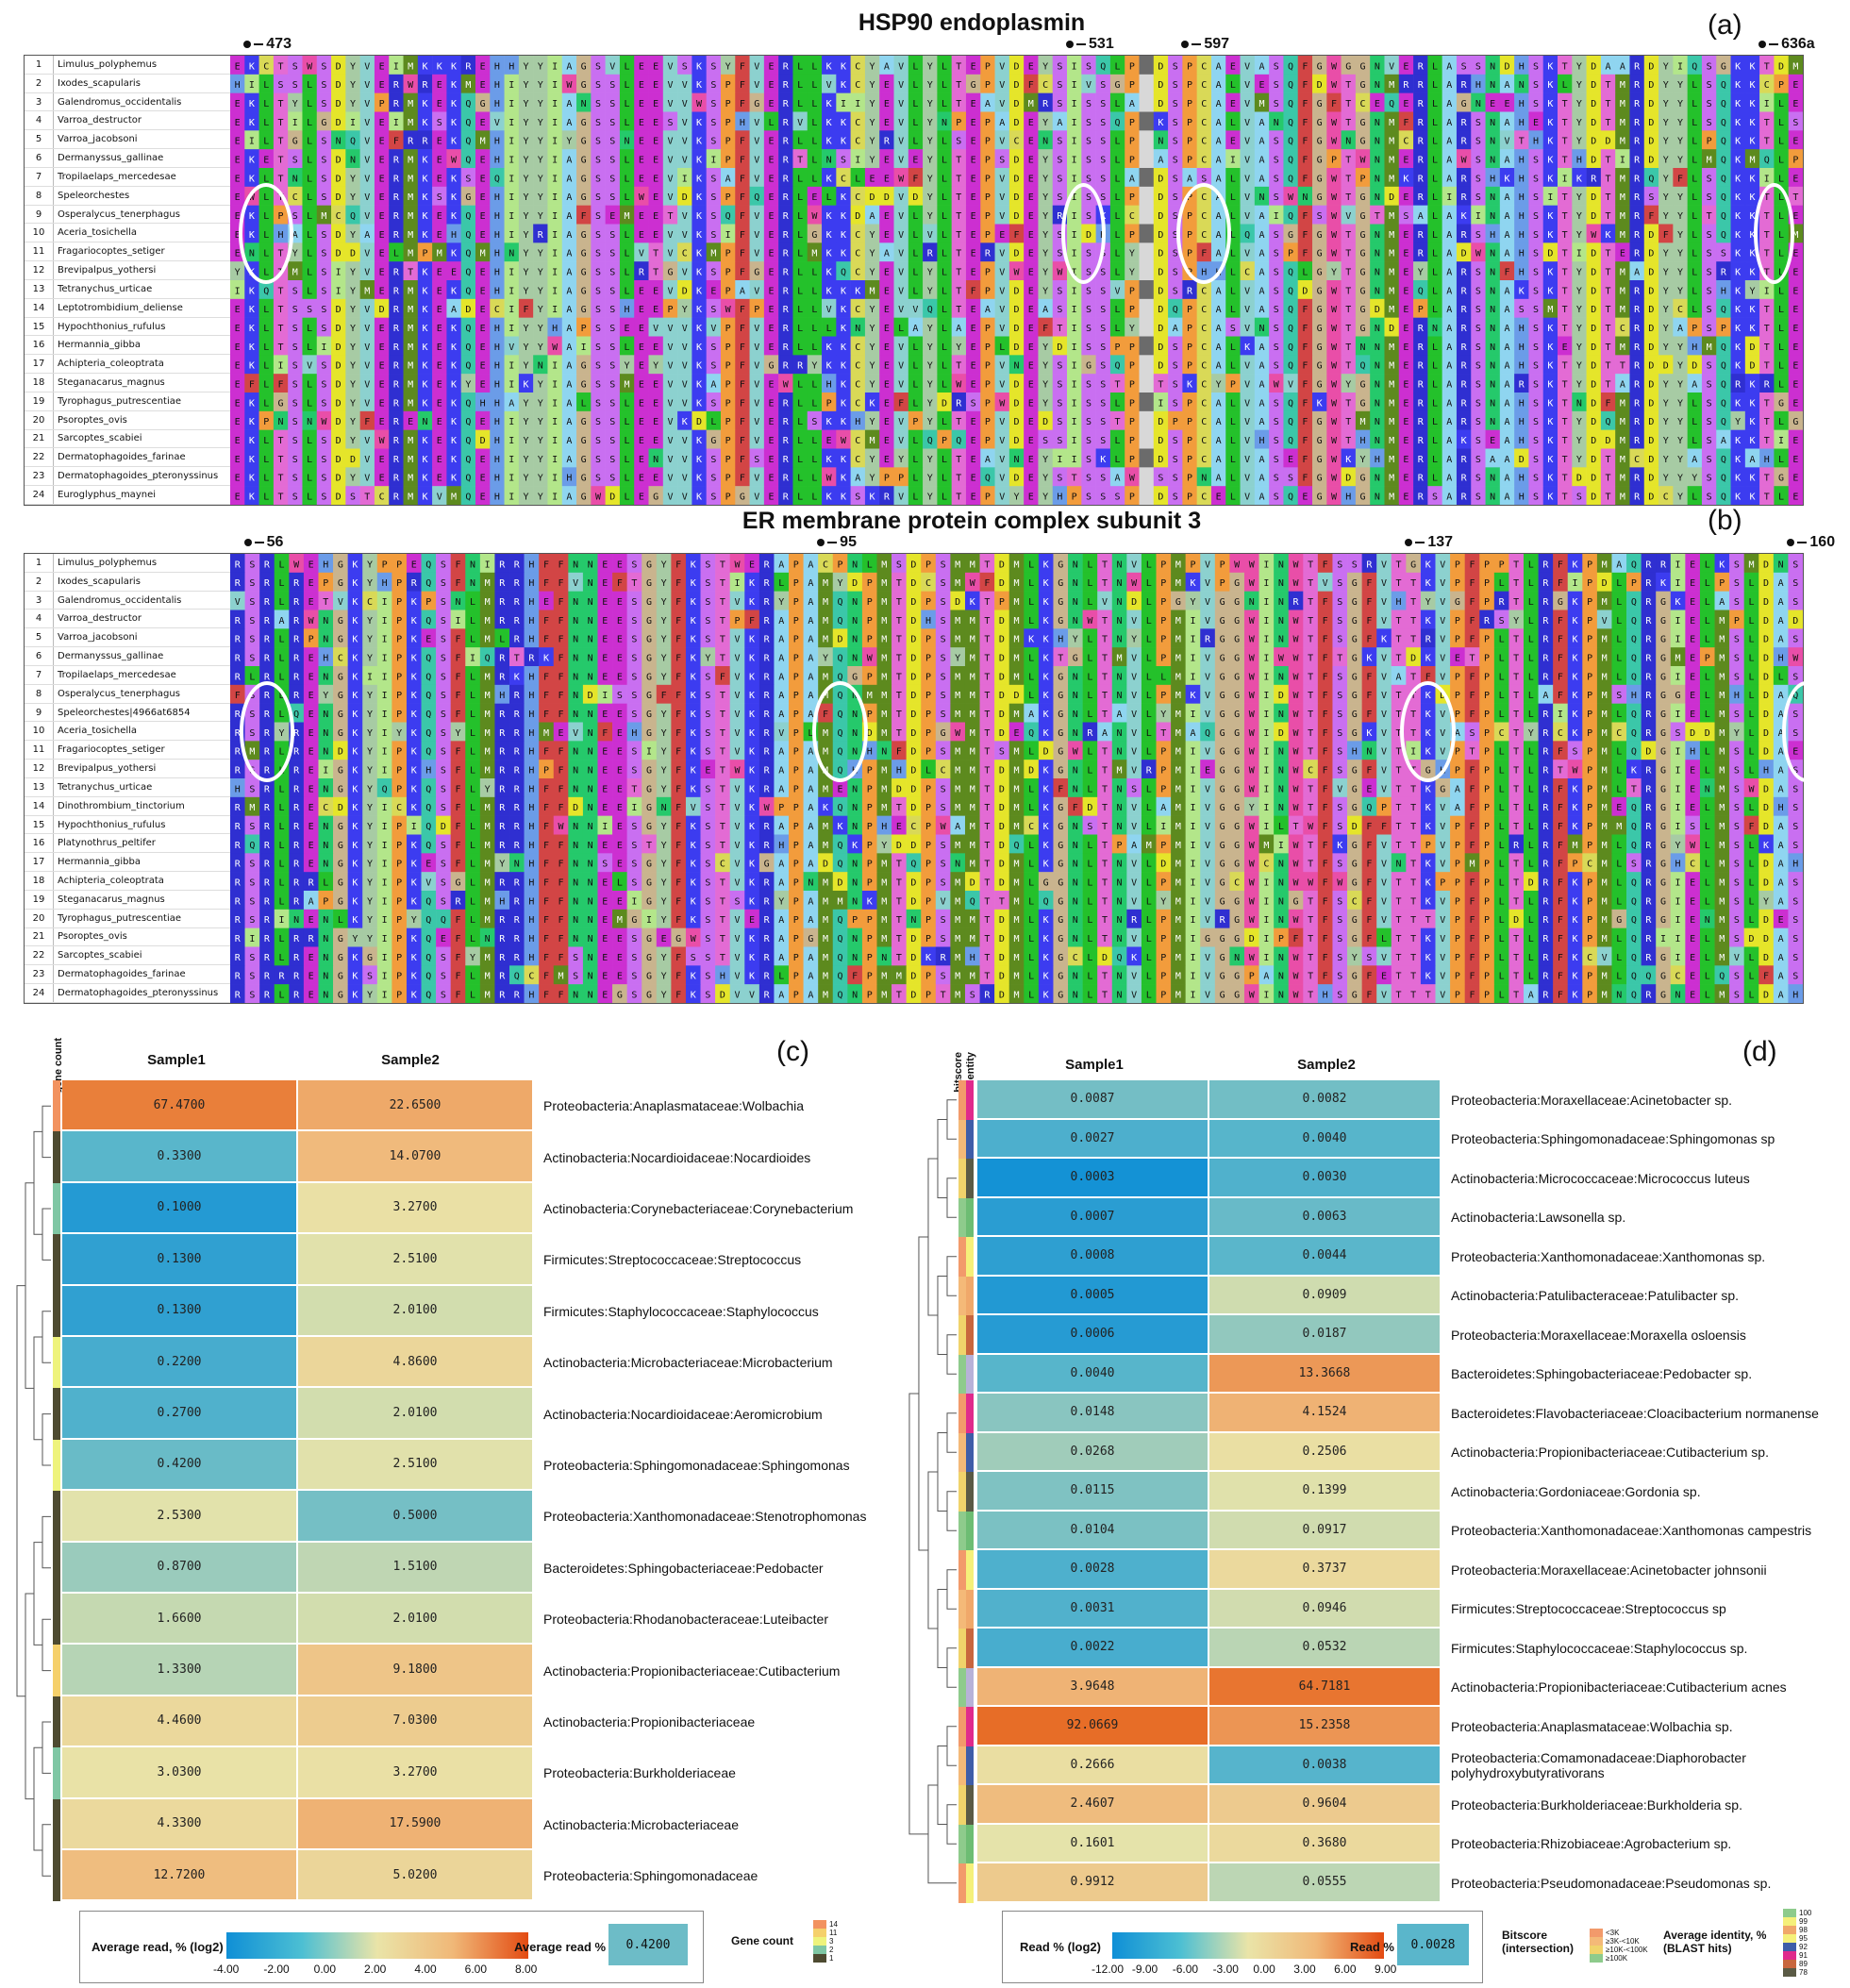 This screenshot has height=1988, width=1850. What do you see at coordinates (100, 438) in the screenshot?
I see `species-name: Sarcoptes_scabiei` at bounding box center [100, 438].